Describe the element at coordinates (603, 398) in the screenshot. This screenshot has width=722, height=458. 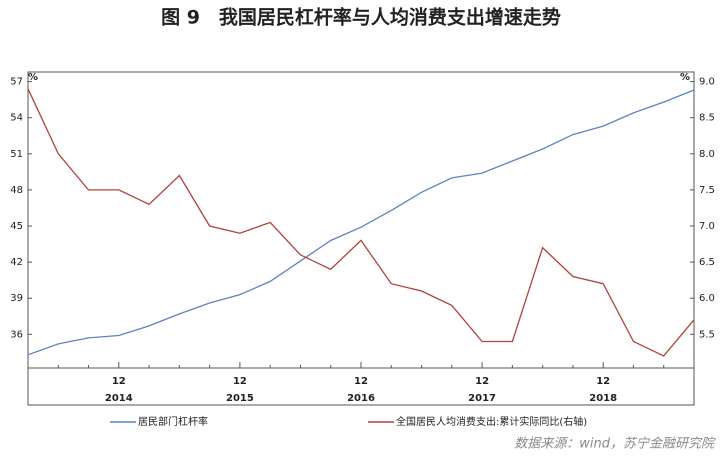
I see `x-year-label: 2018` at that location.